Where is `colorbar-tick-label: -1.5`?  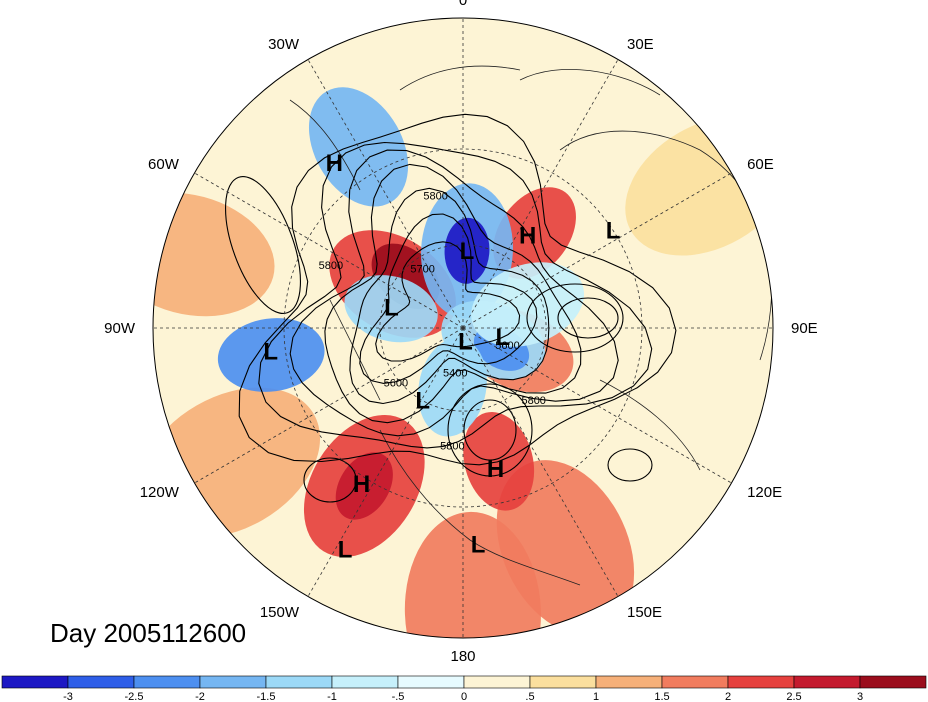 colorbar-tick-label: -1.5 is located at coordinates (266, 696).